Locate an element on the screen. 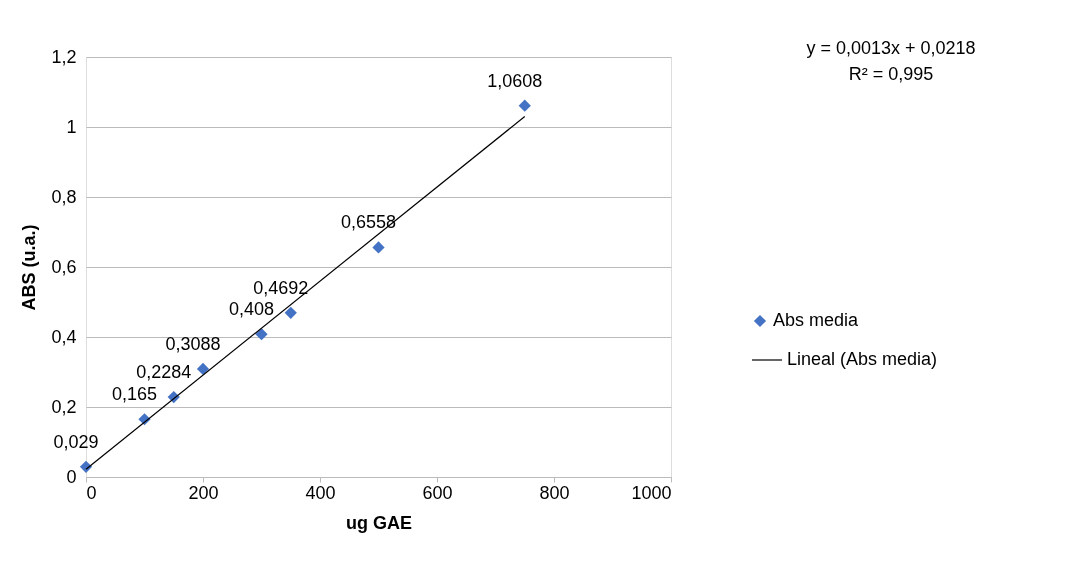  data-label: 0,408 is located at coordinates (251, 309).